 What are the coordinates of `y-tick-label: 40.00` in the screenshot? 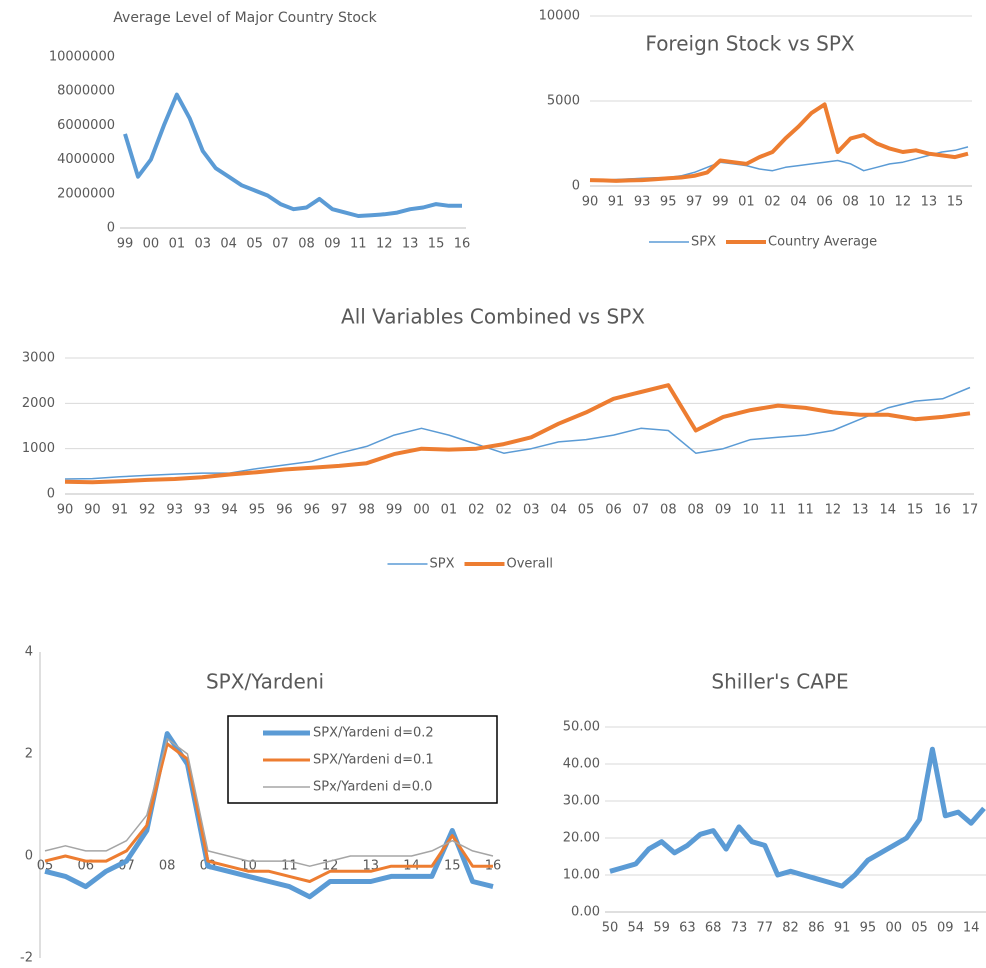 It's located at (581, 764).